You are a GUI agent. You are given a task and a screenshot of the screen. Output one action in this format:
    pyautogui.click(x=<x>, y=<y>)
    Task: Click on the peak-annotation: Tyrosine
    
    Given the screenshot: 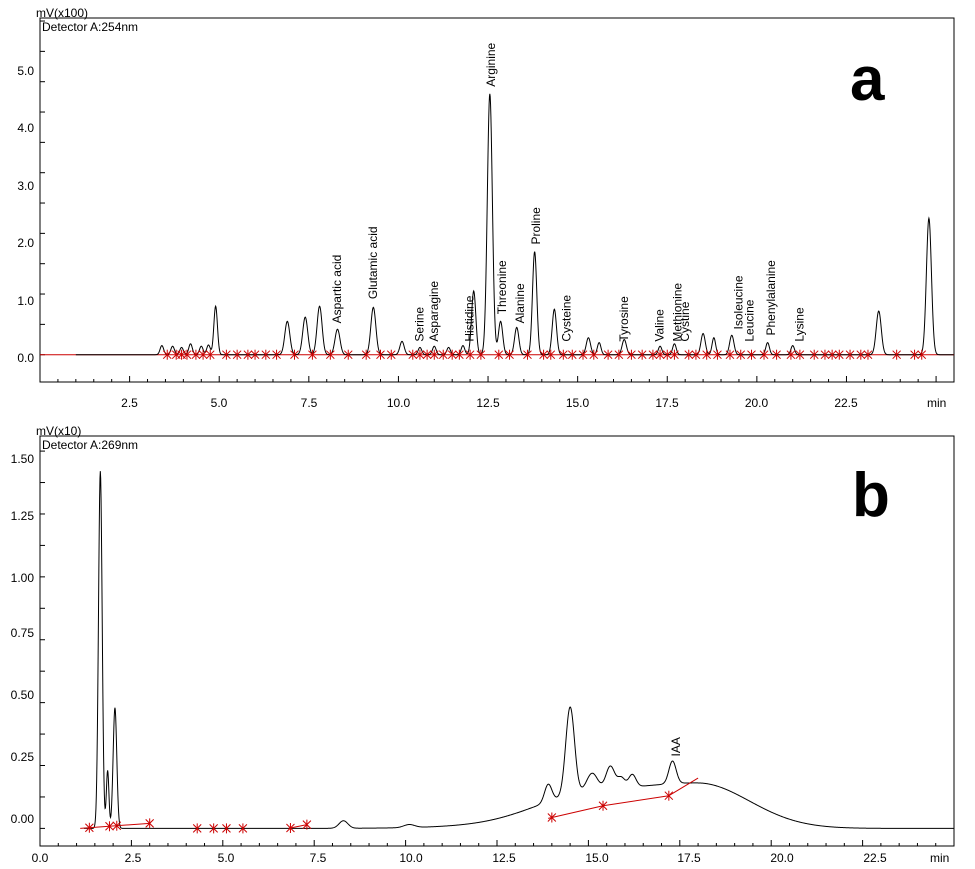 What is the action you would take?
    pyautogui.click(x=624, y=319)
    